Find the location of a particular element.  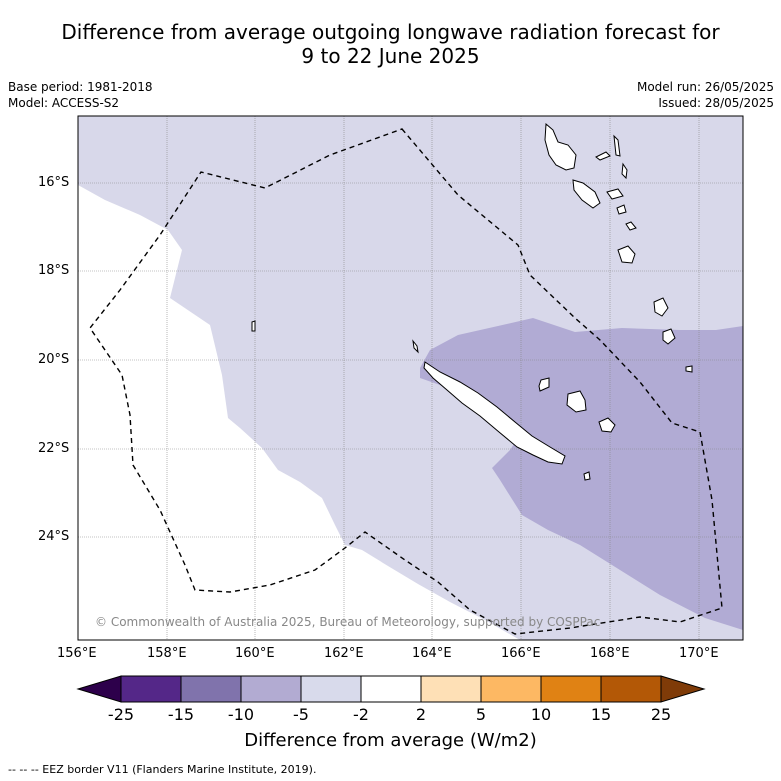

isle-of-pines is located at coordinates (587, 476).